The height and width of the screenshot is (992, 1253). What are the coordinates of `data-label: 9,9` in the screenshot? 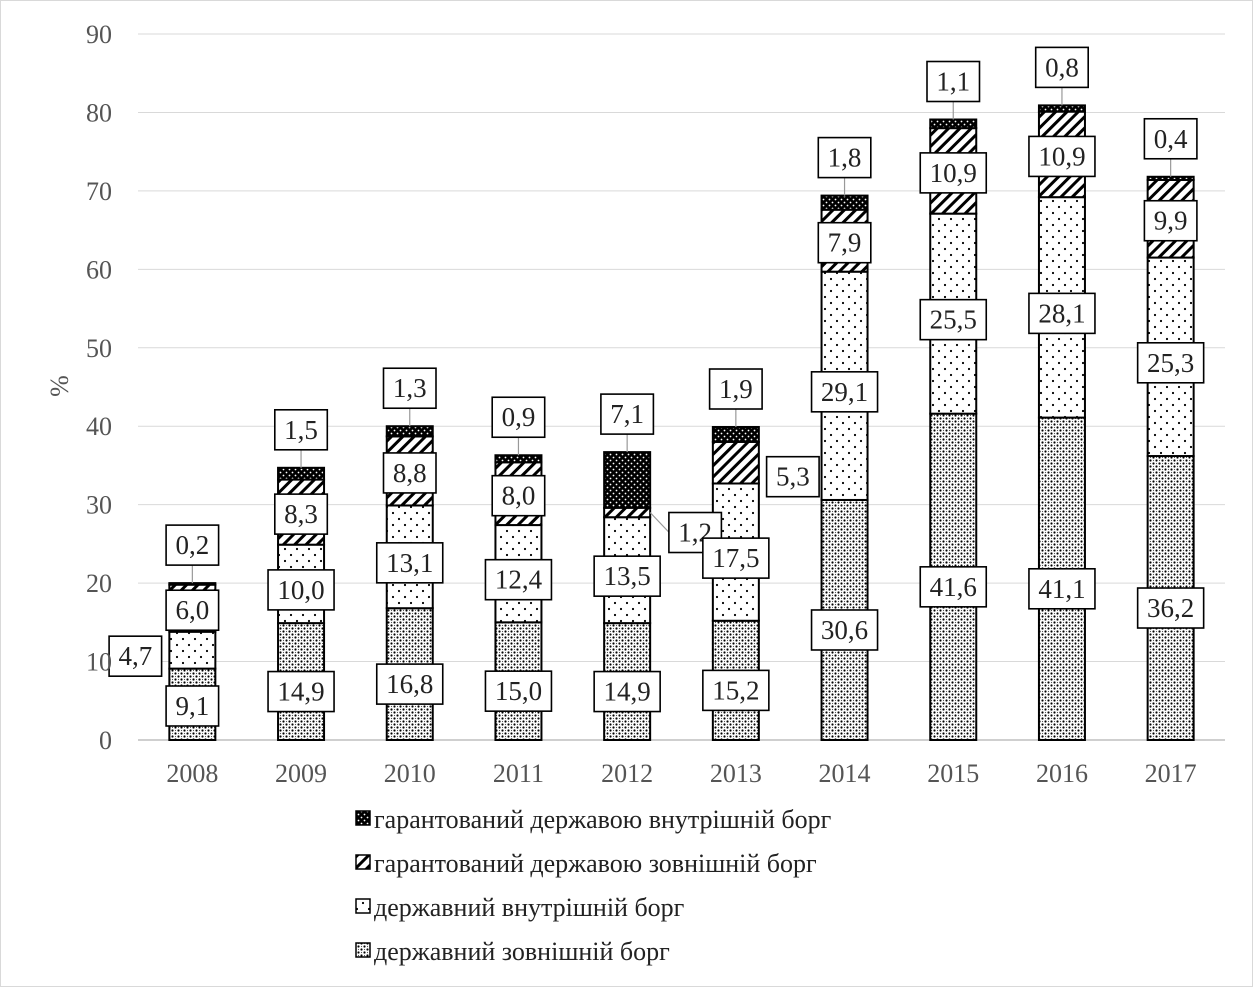 It's located at (1171, 221).